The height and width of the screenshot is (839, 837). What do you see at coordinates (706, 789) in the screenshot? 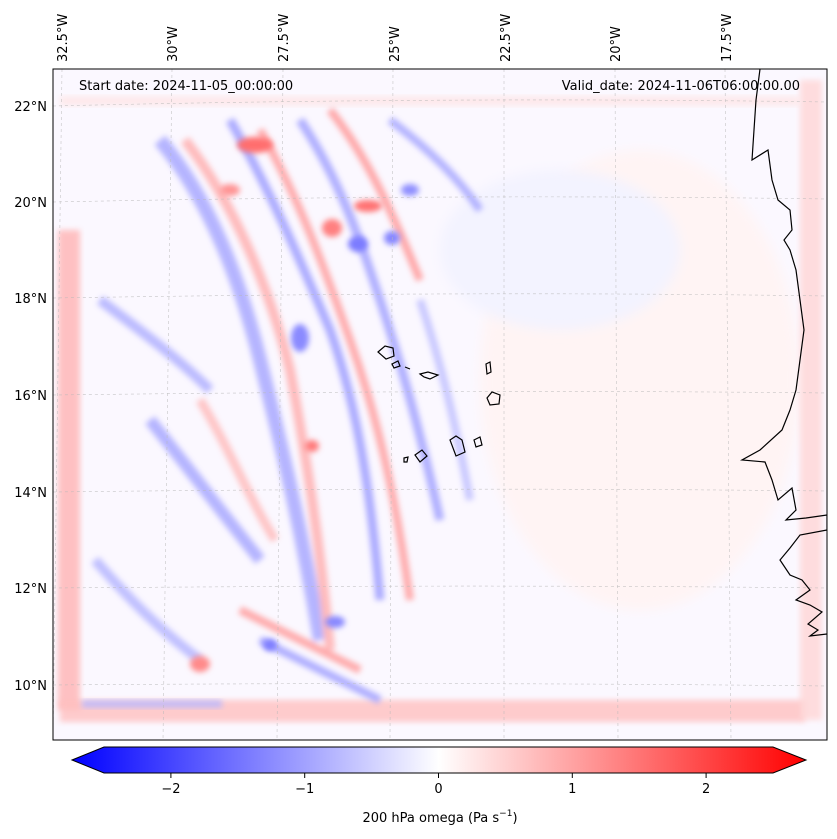
I see `colorbar-tick-label: 2` at bounding box center [706, 789].